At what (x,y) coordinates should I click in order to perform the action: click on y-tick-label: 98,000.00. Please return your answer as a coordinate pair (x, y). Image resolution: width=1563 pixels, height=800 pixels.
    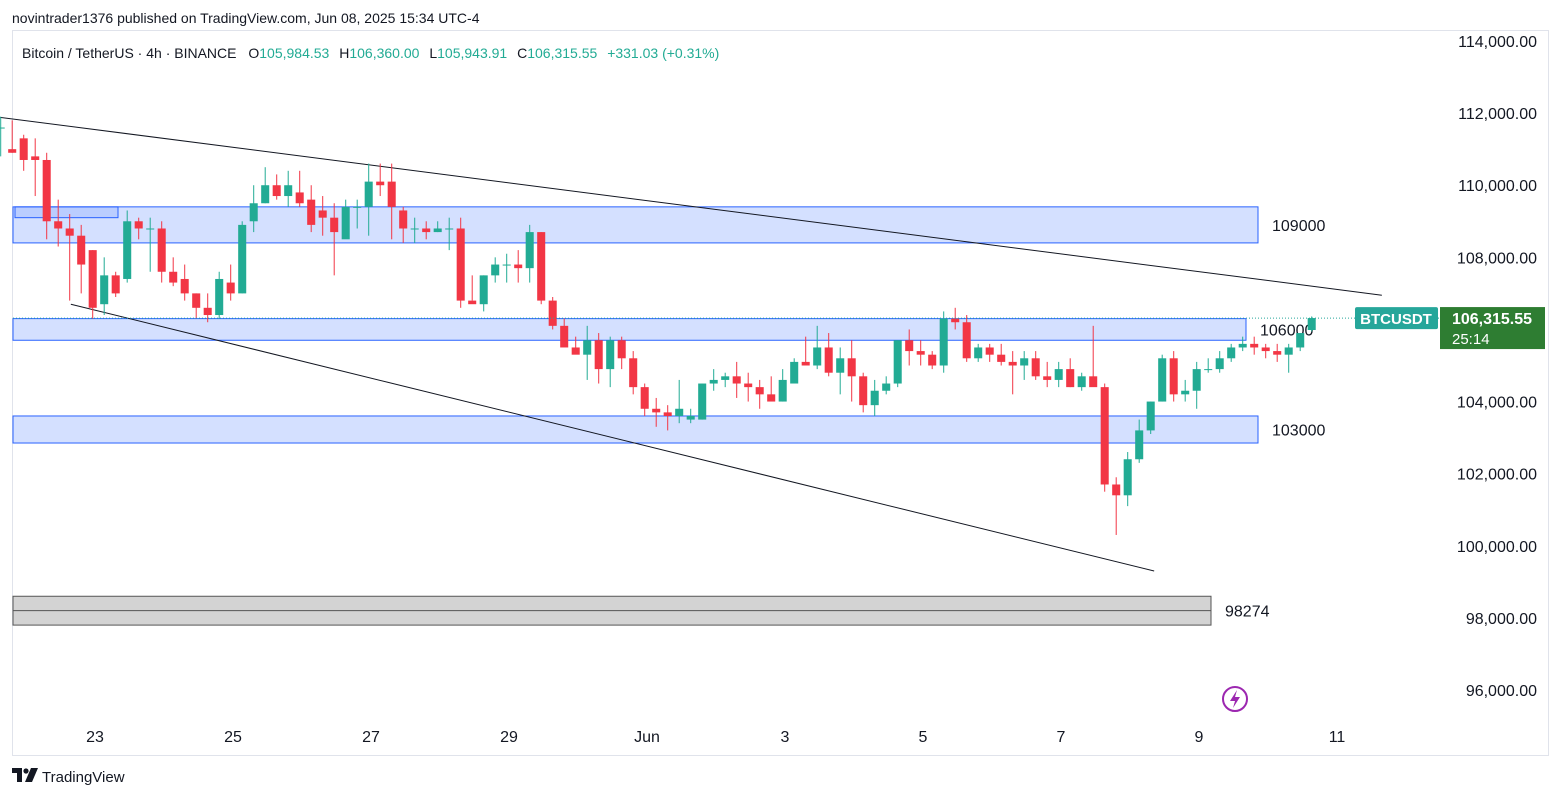
    Looking at the image, I should click on (1501, 619).